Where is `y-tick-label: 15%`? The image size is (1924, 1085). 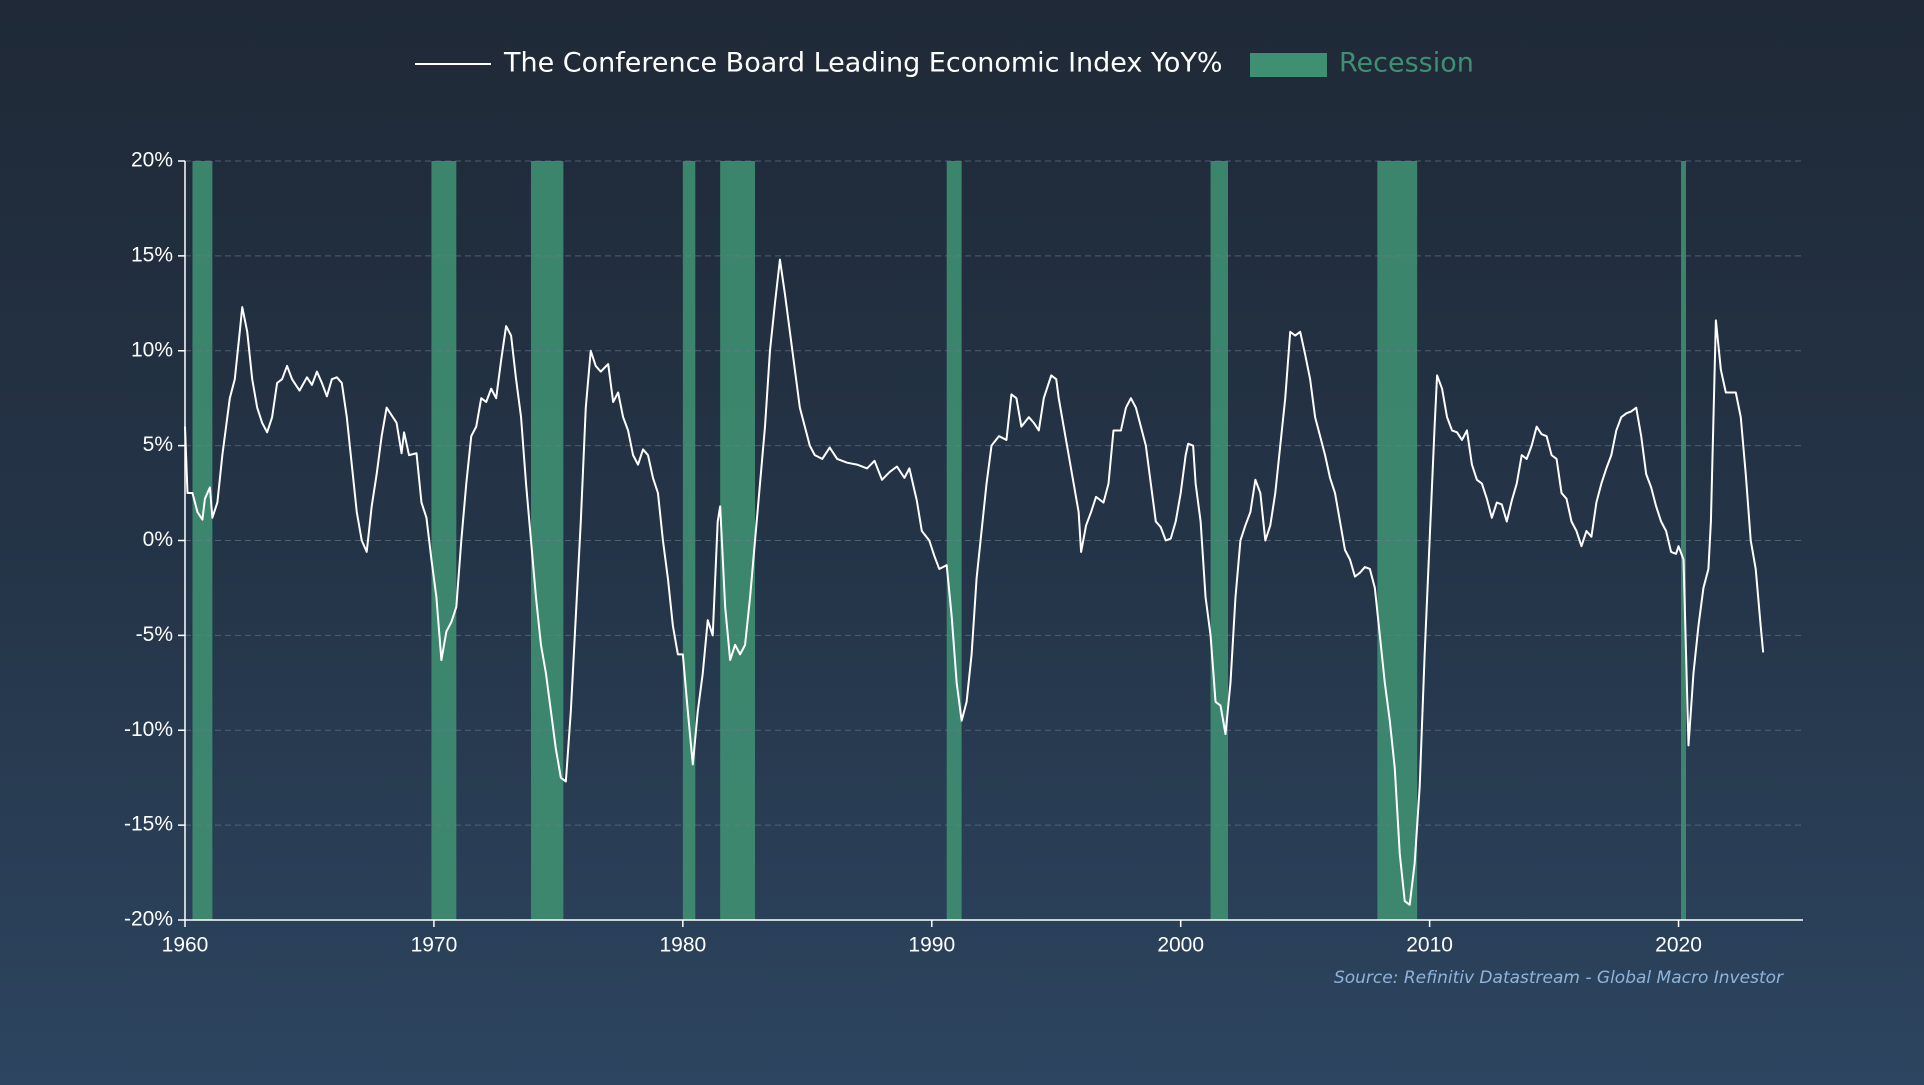 y-tick-label: 15% is located at coordinates (152, 254).